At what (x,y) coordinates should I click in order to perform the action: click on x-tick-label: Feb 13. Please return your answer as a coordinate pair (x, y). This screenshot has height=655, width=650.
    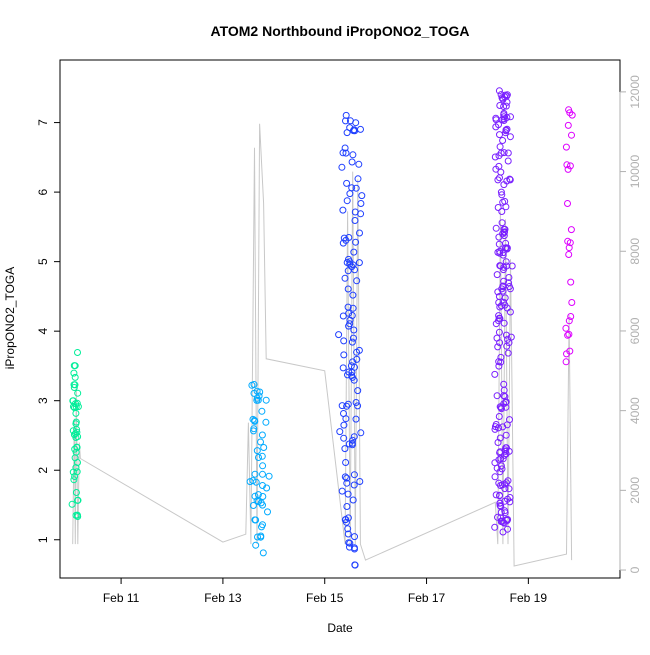
    Looking at the image, I should click on (223, 598).